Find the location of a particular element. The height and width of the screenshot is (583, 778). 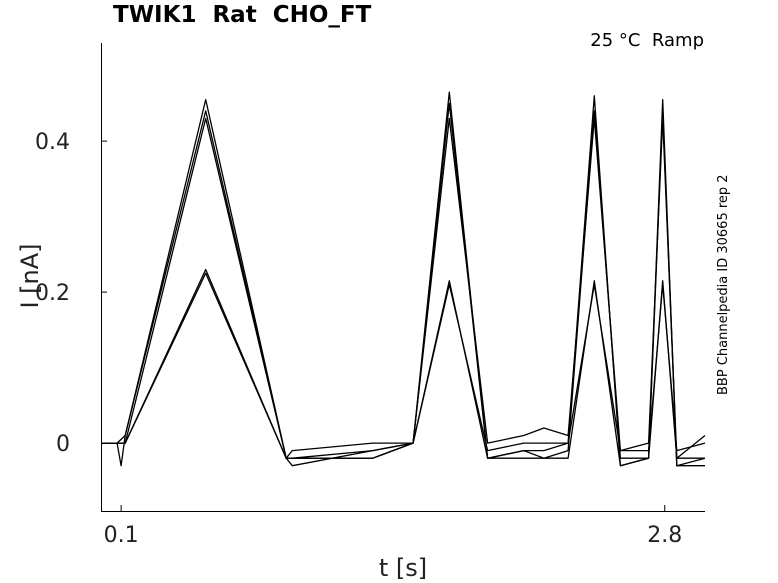

x-tick-label: 0.1 is located at coordinates (121, 535).